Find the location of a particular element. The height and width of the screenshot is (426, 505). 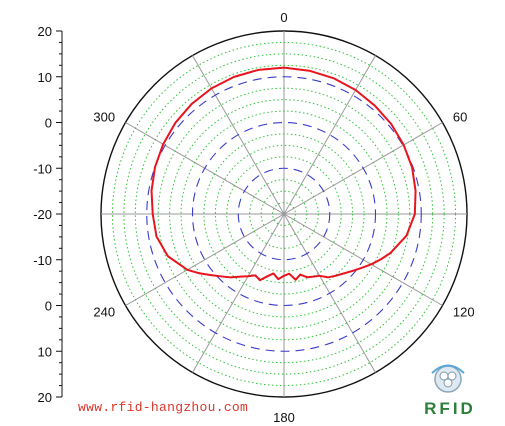

angle-label: 0 is located at coordinates (283, 17).